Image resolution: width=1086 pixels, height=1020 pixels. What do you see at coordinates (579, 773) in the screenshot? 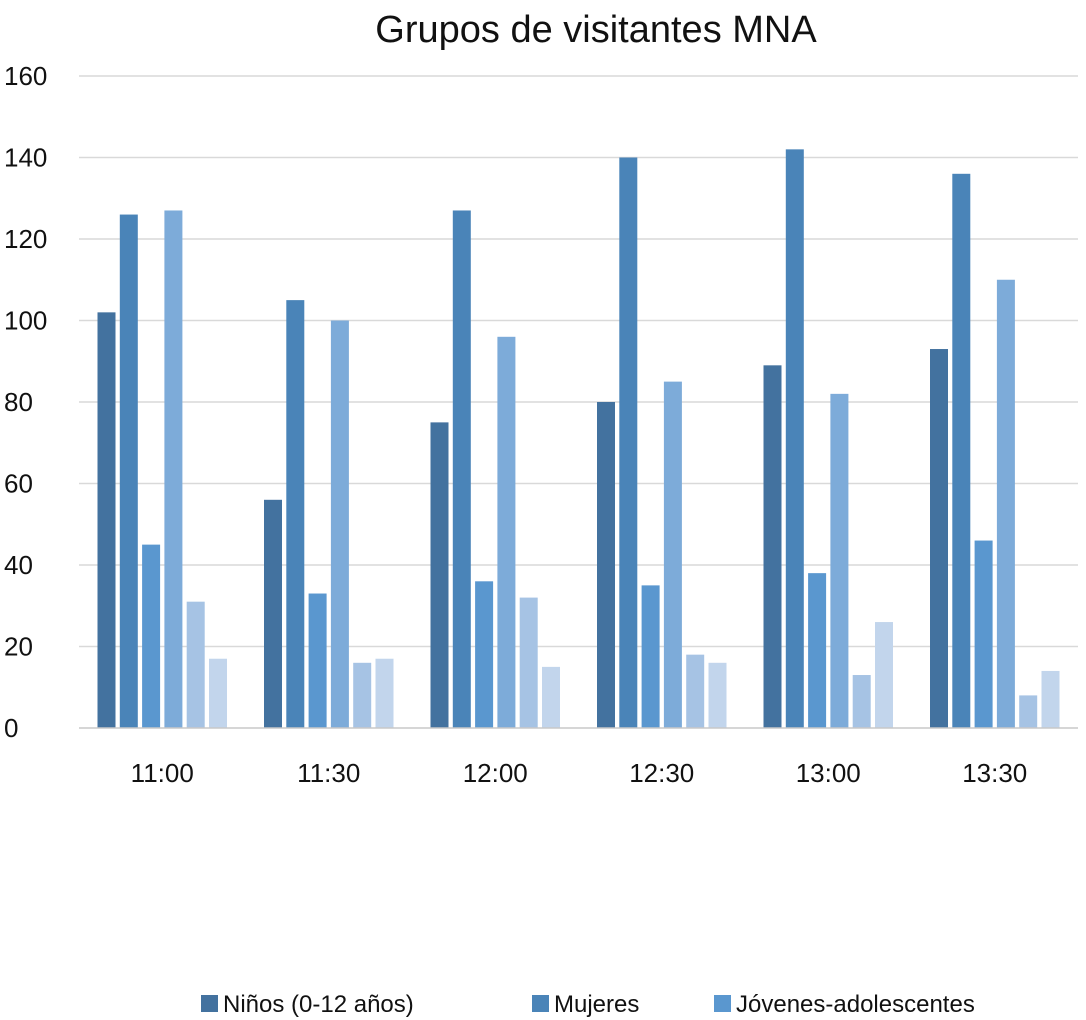
I see `x-axis-tick-labels: 11:00 11:30 12:00 12:30 13:00 13:30` at bounding box center [579, 773].